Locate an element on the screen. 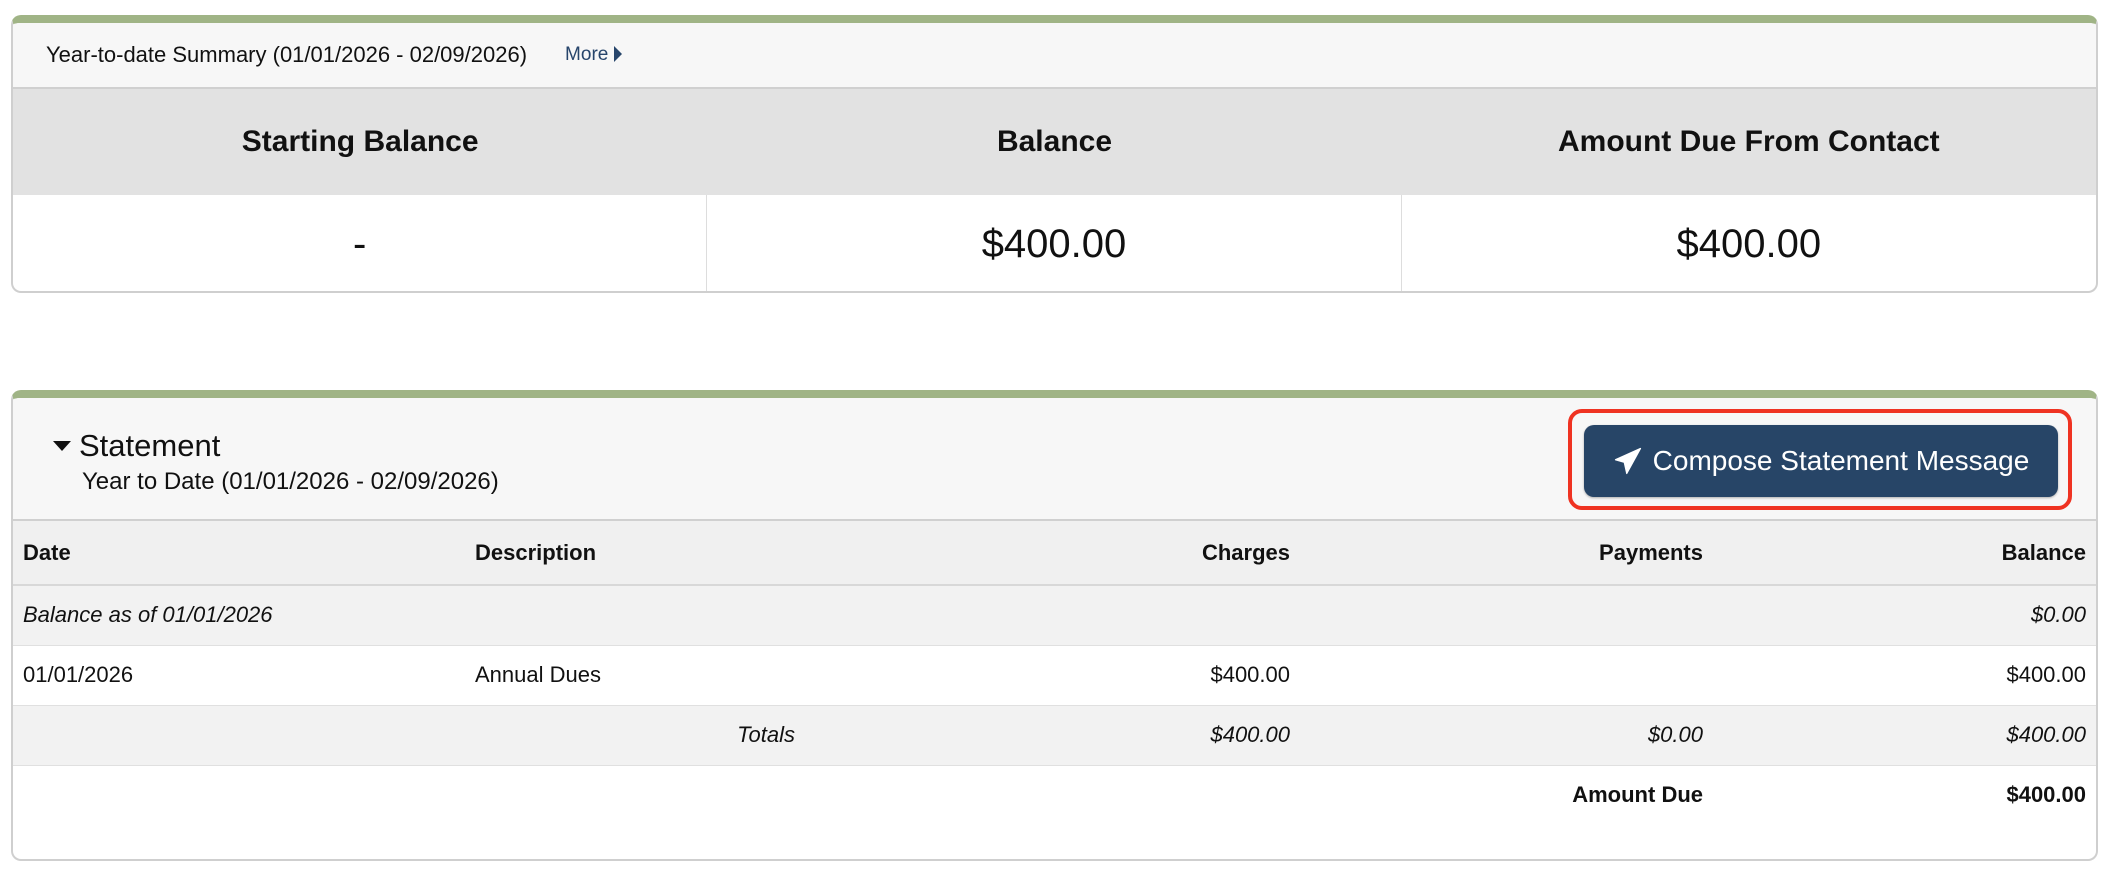  totals-charges: $400.00 is located at coordinates (1142, 735).